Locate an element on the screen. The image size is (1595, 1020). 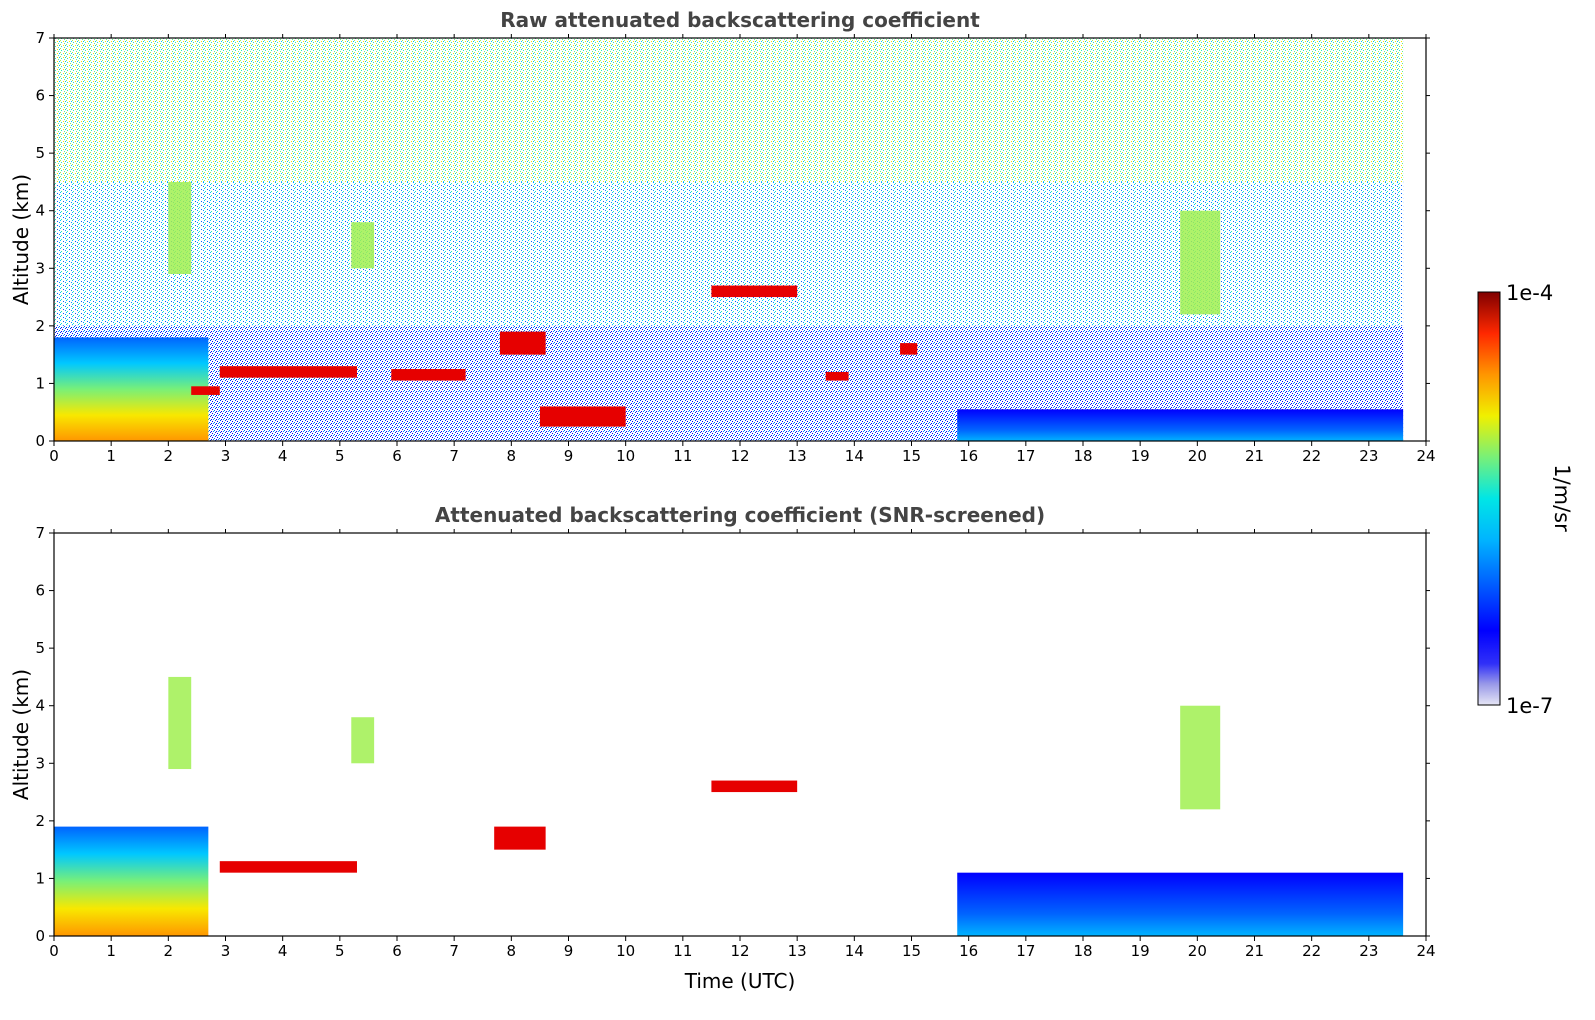
colorbar-ramp is located at coordinates (1489, 498).